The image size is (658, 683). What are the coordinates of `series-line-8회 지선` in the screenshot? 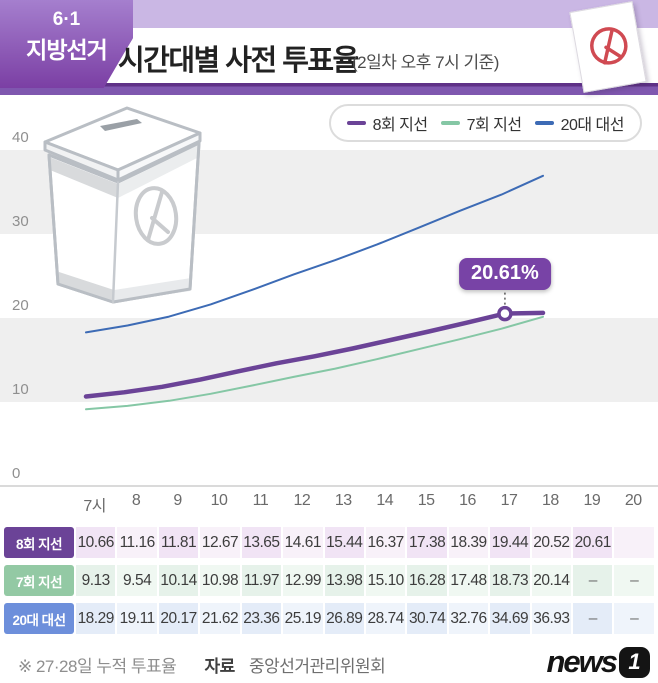 It's located at (314, 354).